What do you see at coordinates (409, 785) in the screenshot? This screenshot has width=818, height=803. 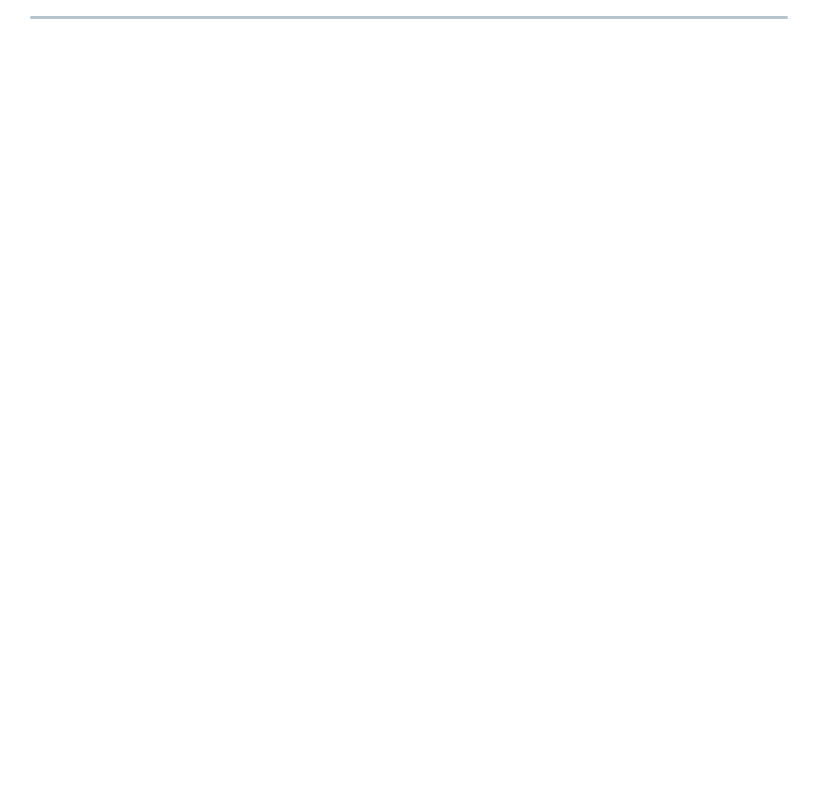 I see `page-footer` at bounding box center [409, 785].